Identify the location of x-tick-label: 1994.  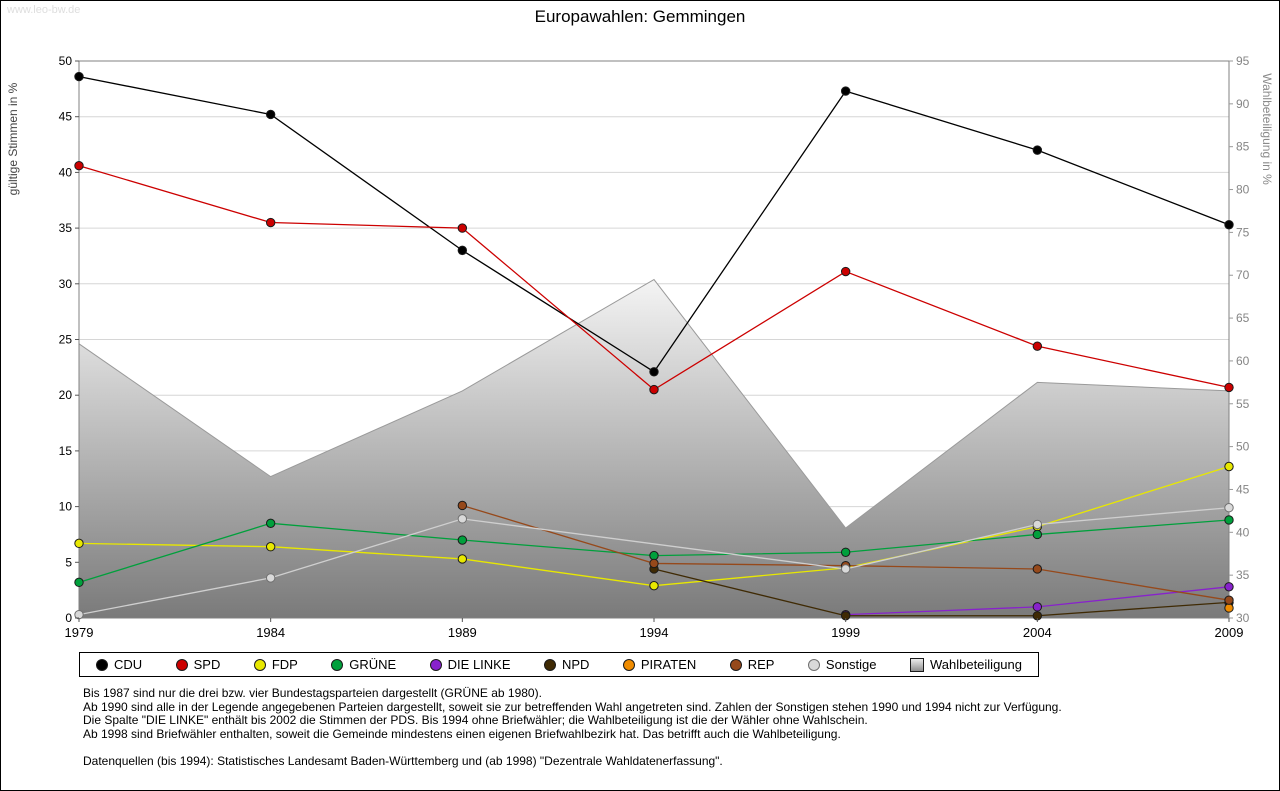
(654, 632).